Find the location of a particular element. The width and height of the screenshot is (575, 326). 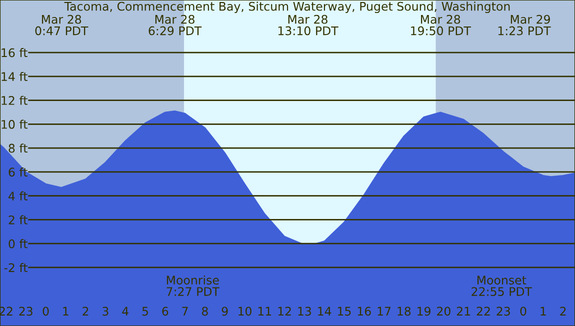

annotation: Mar 28 0:47 PDT is located at coordinates (61, 25).